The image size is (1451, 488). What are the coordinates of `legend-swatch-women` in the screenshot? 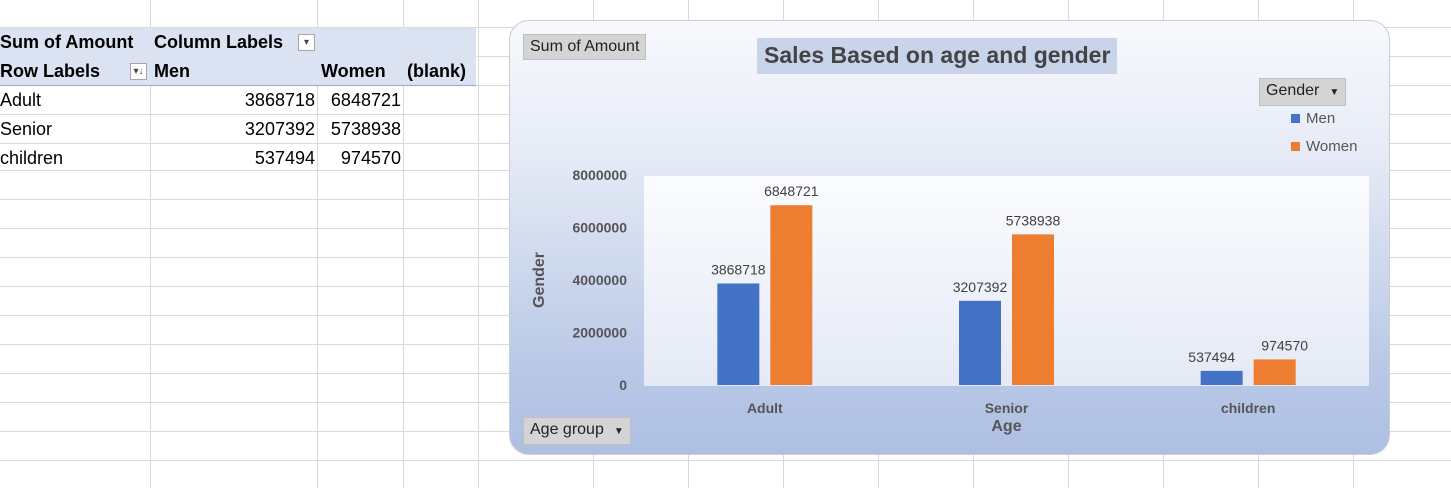 It's located at (1295, 146).